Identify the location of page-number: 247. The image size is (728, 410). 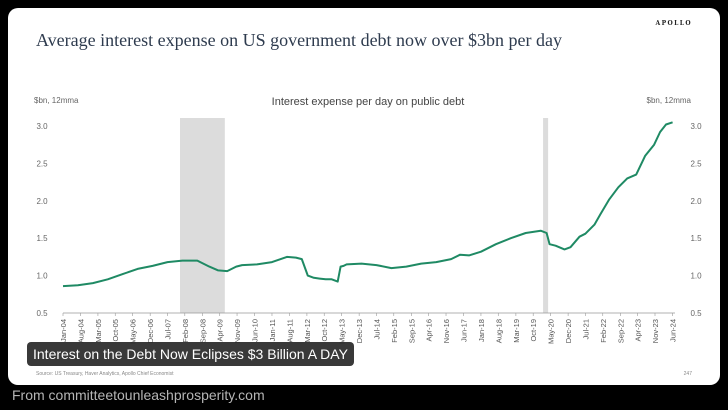
(687, 374).